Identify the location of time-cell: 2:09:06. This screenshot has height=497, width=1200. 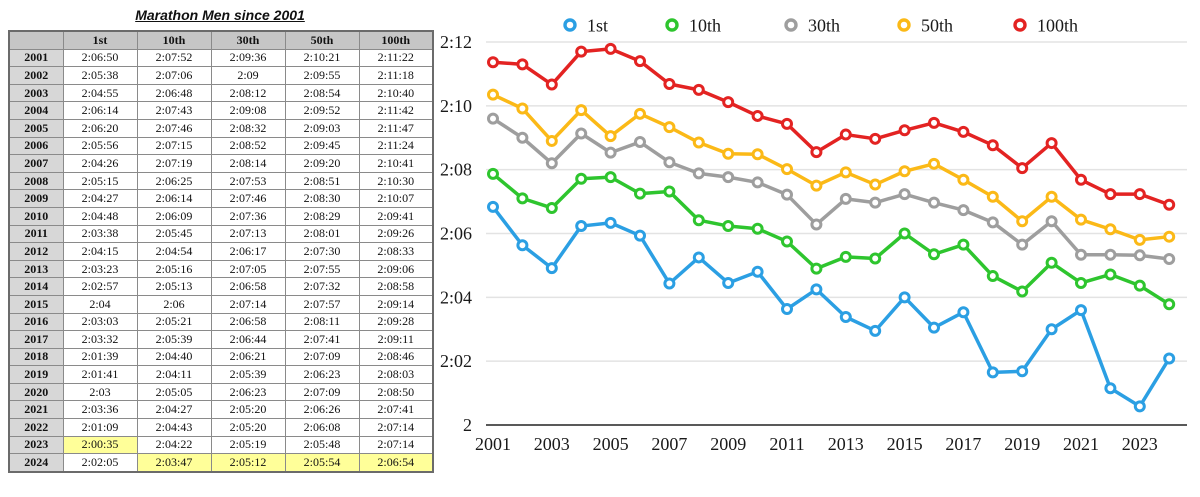
(396, 269).